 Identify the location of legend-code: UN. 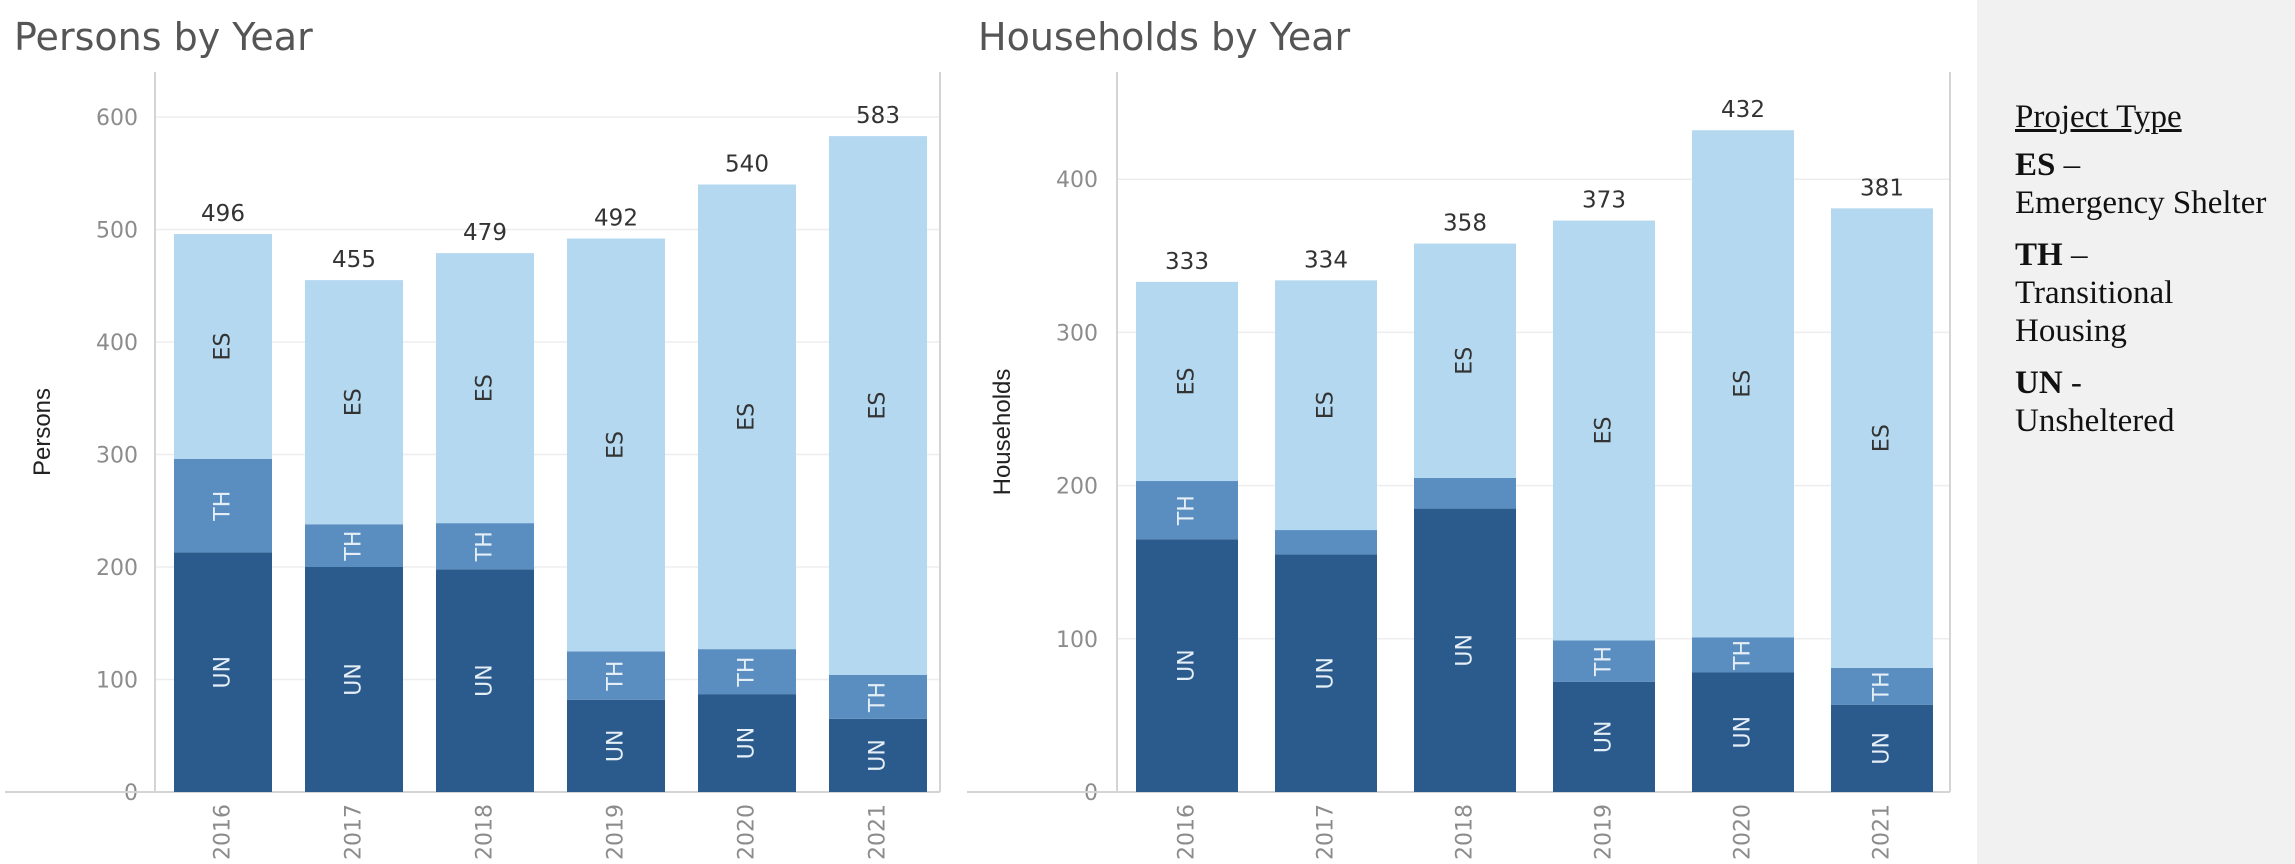
(2039, 383).